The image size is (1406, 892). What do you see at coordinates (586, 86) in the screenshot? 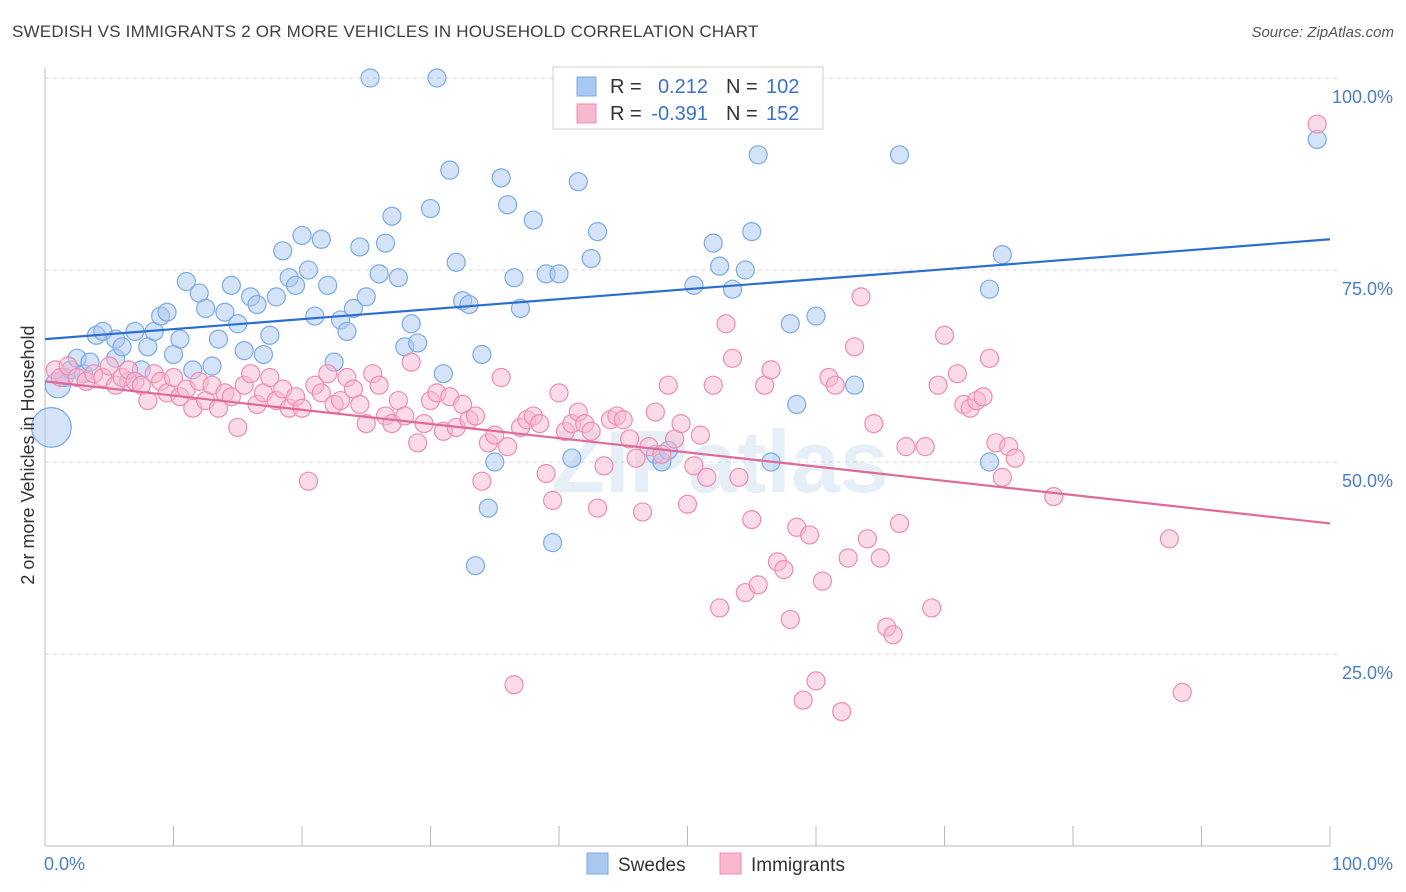
I see `legend-swatch-swedes` at bounding box center [586, 86].